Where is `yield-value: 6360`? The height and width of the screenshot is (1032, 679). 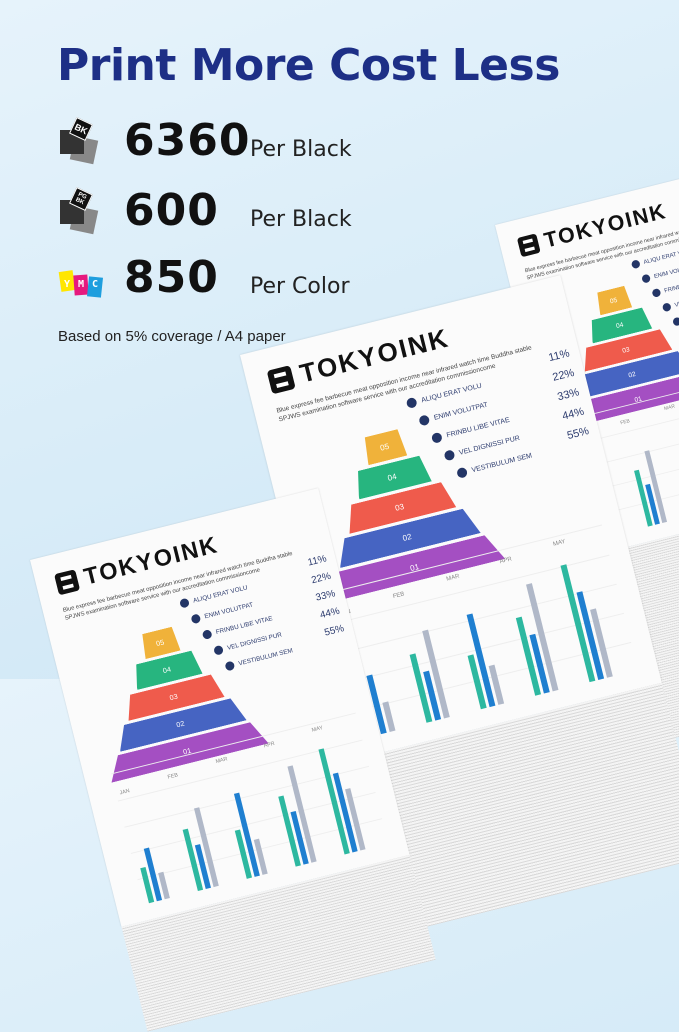
yield-value: 6360 is located at coordinates (187, 140).